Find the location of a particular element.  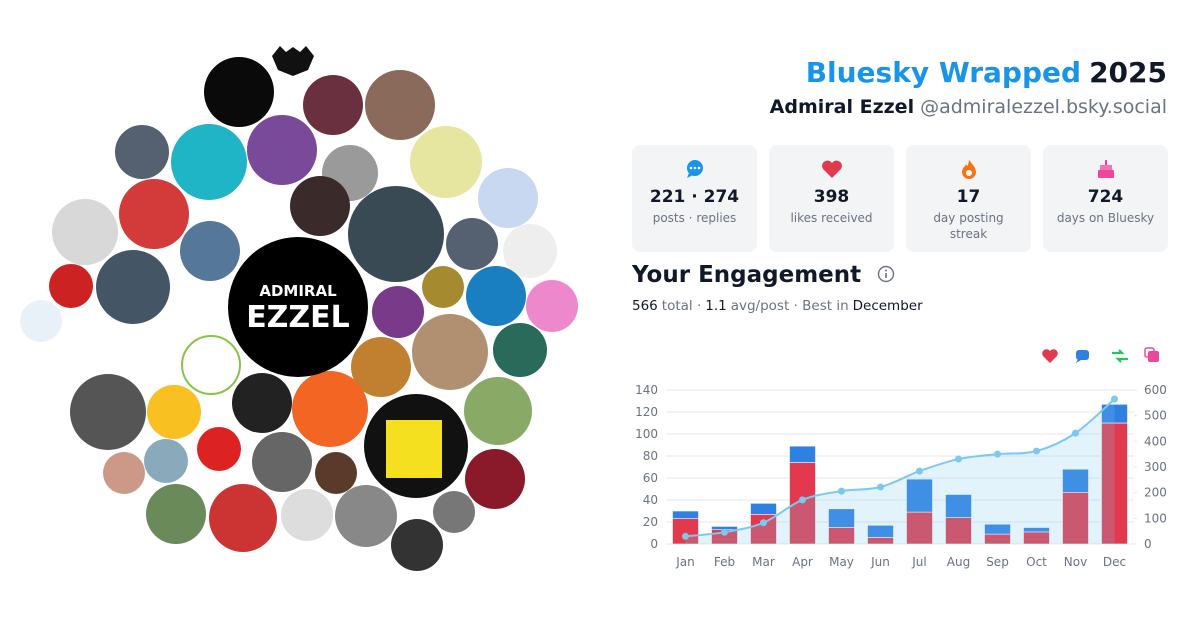

profile: Admiral Ezzel @admiralezzel.bsky.social is located at coordinates (968, 107).